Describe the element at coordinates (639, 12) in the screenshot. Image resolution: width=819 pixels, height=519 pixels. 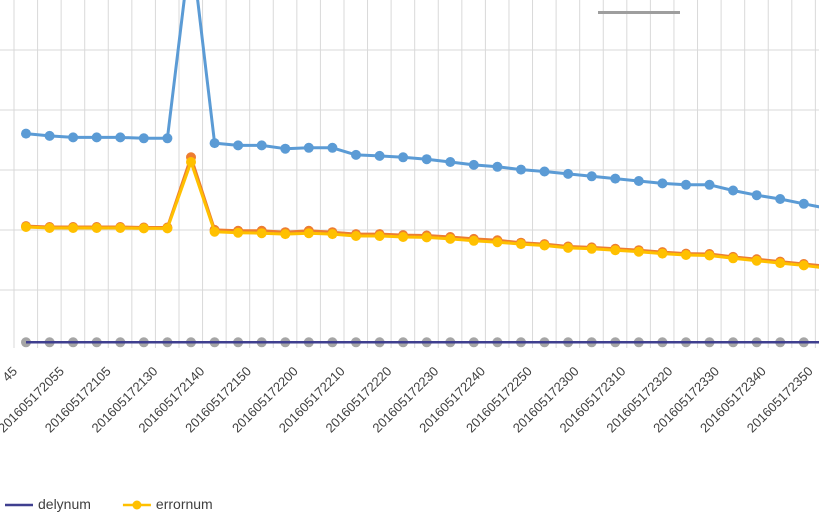
I see `legend-fragment-top` at that location.